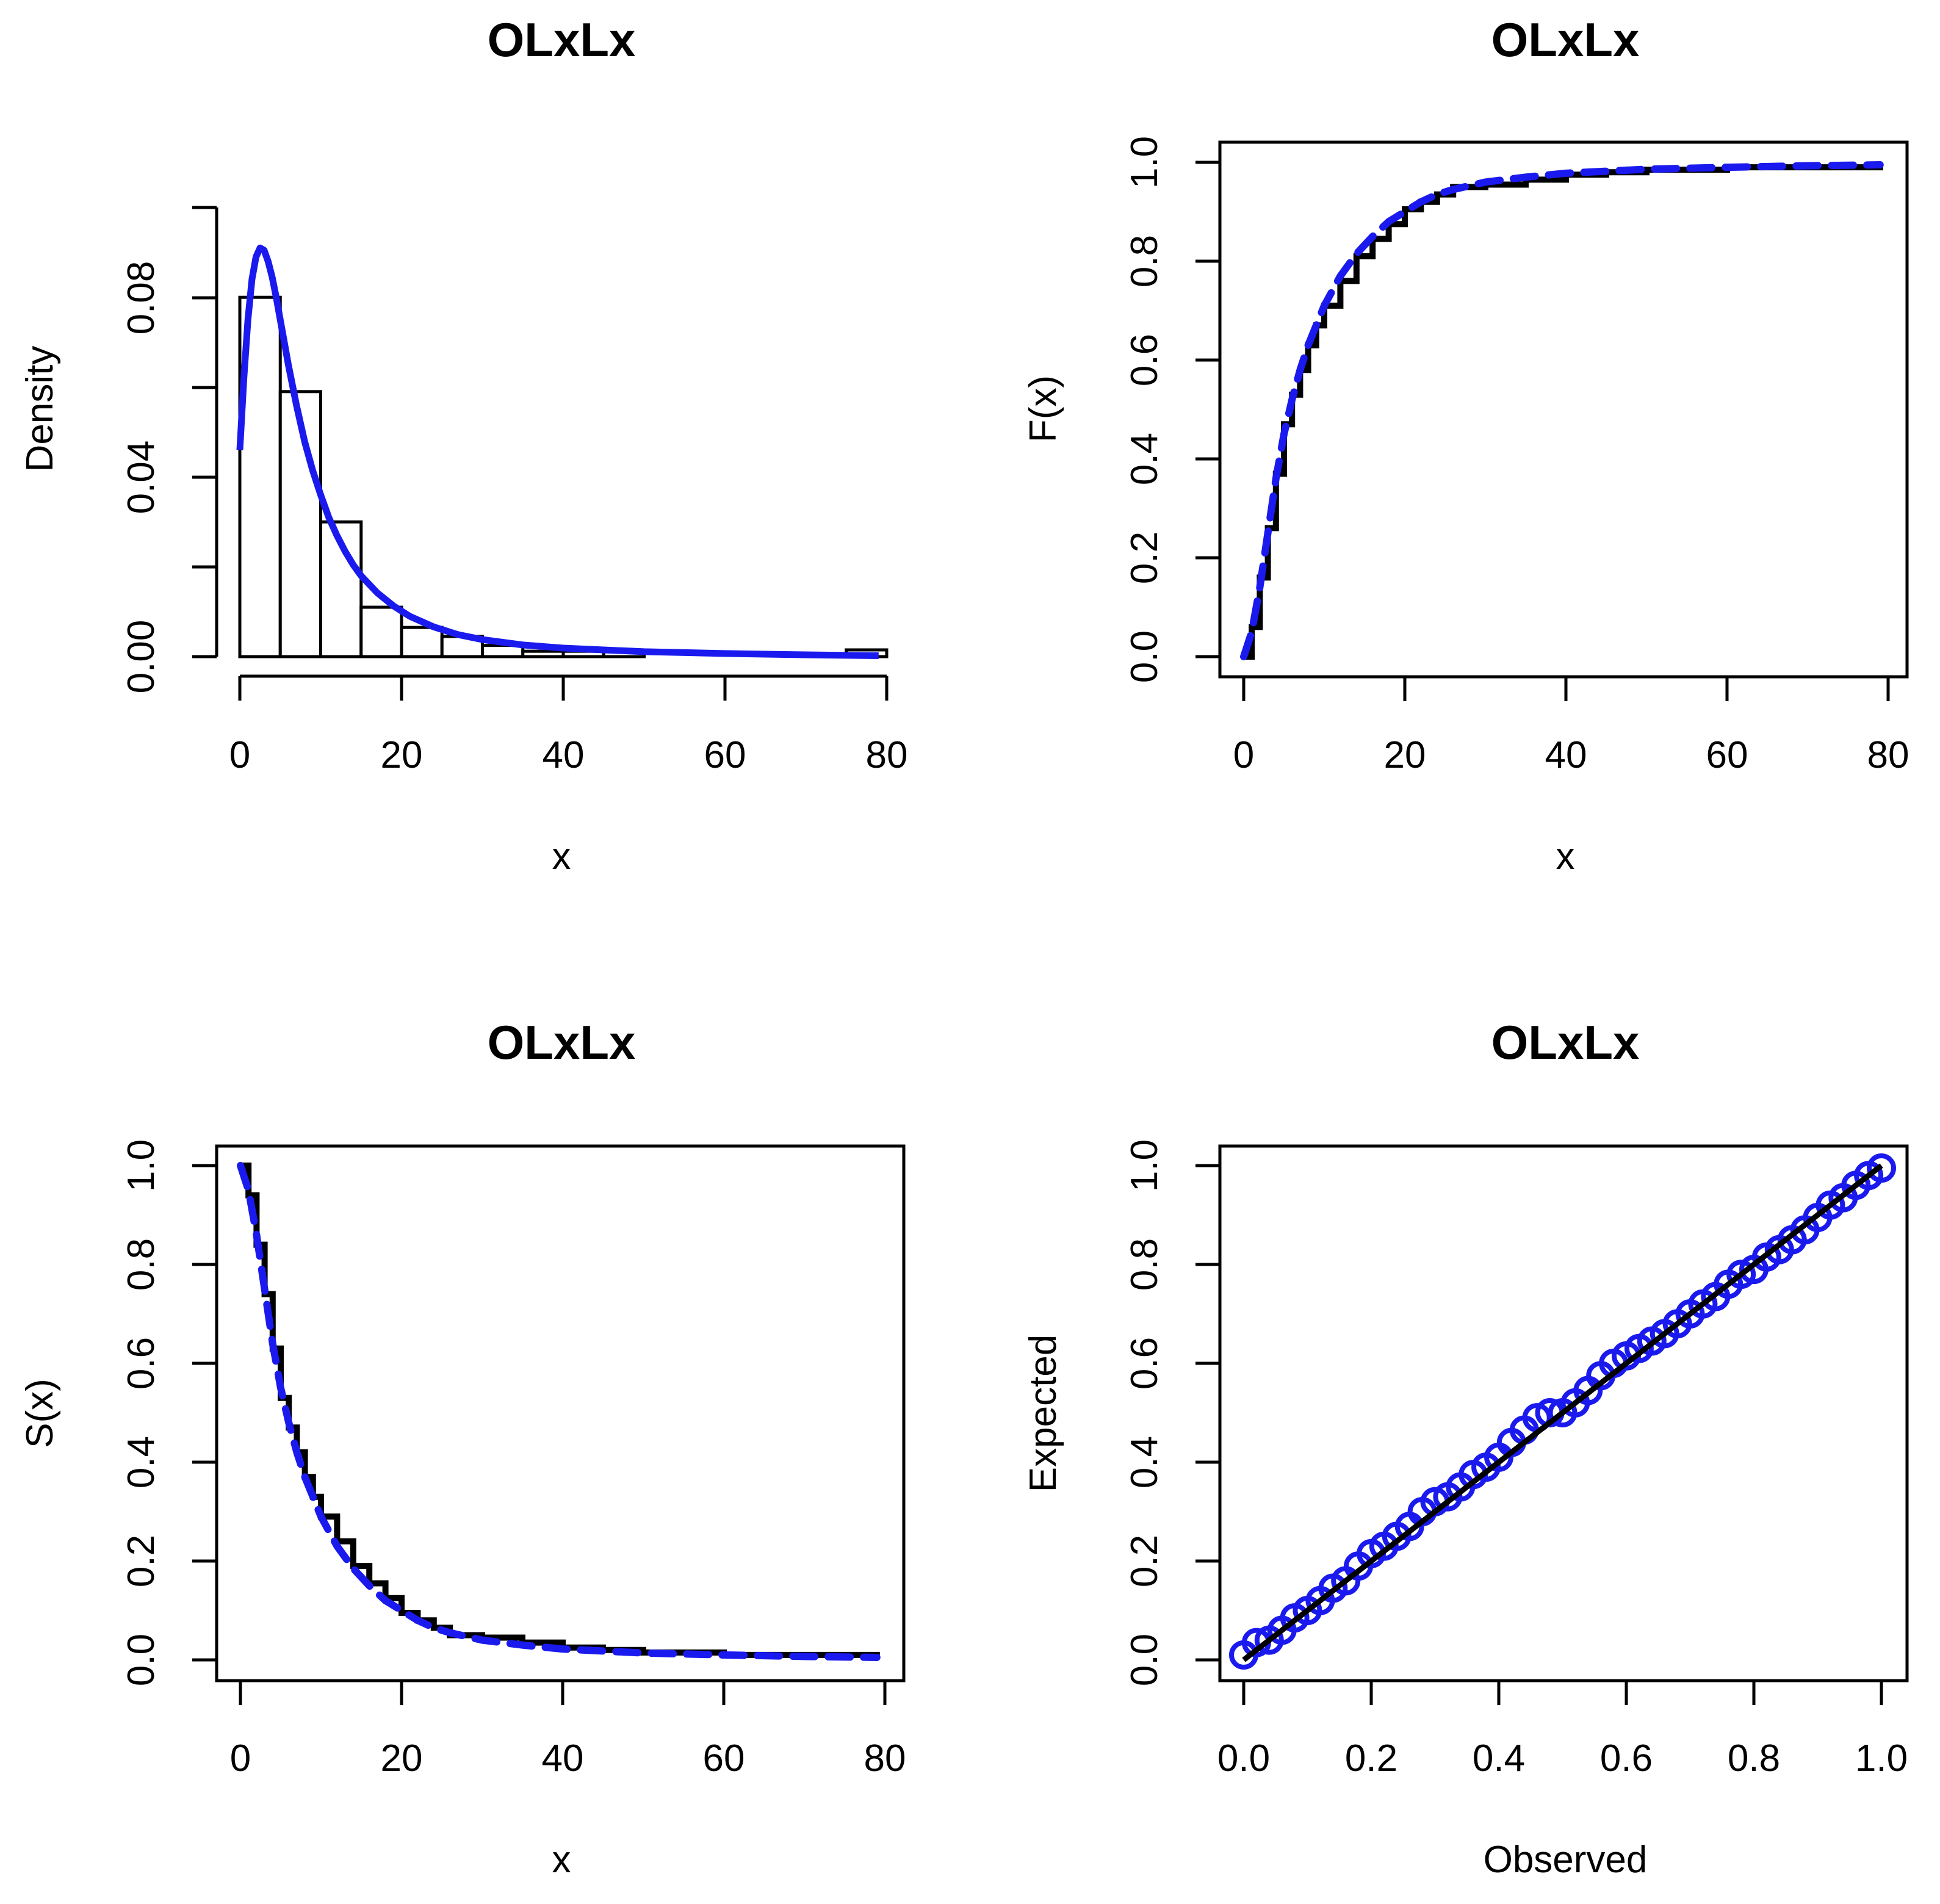  Describe the element at coordinates (1499, 1759) in the screenshot. I see `x-tick-label: 0.4` at that location.